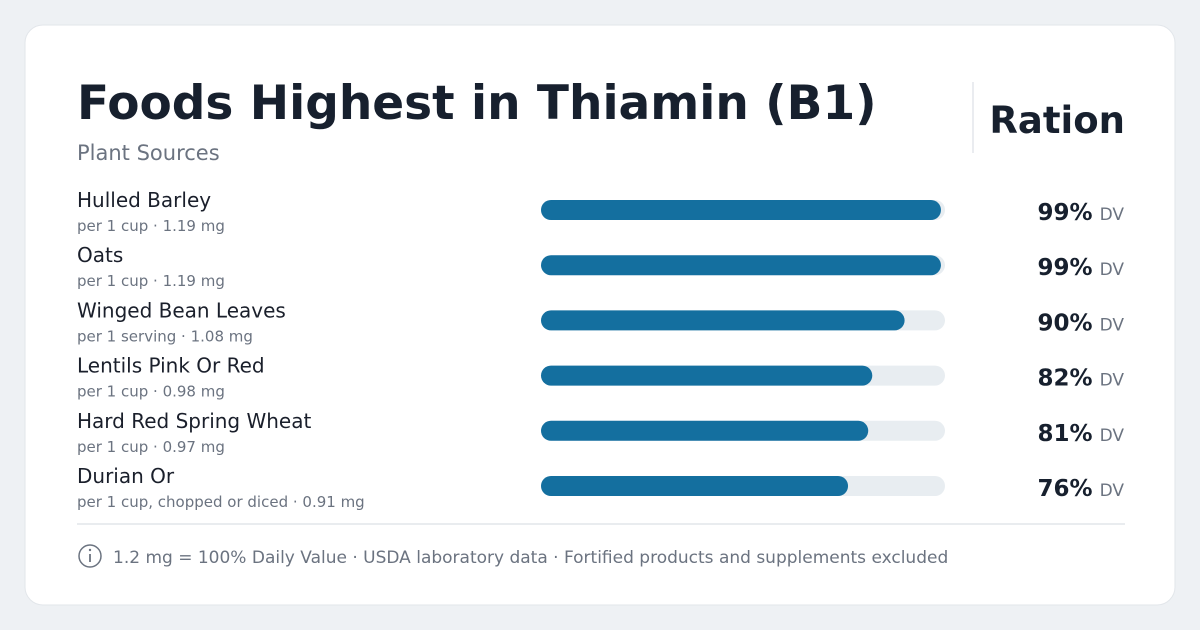 The height and width of the screenshot is (630, 1200). What do you see at coordinates (144, 200) in the screenshot?
I see `category-label: Hulled Barley` at bounding box center [144, 200].